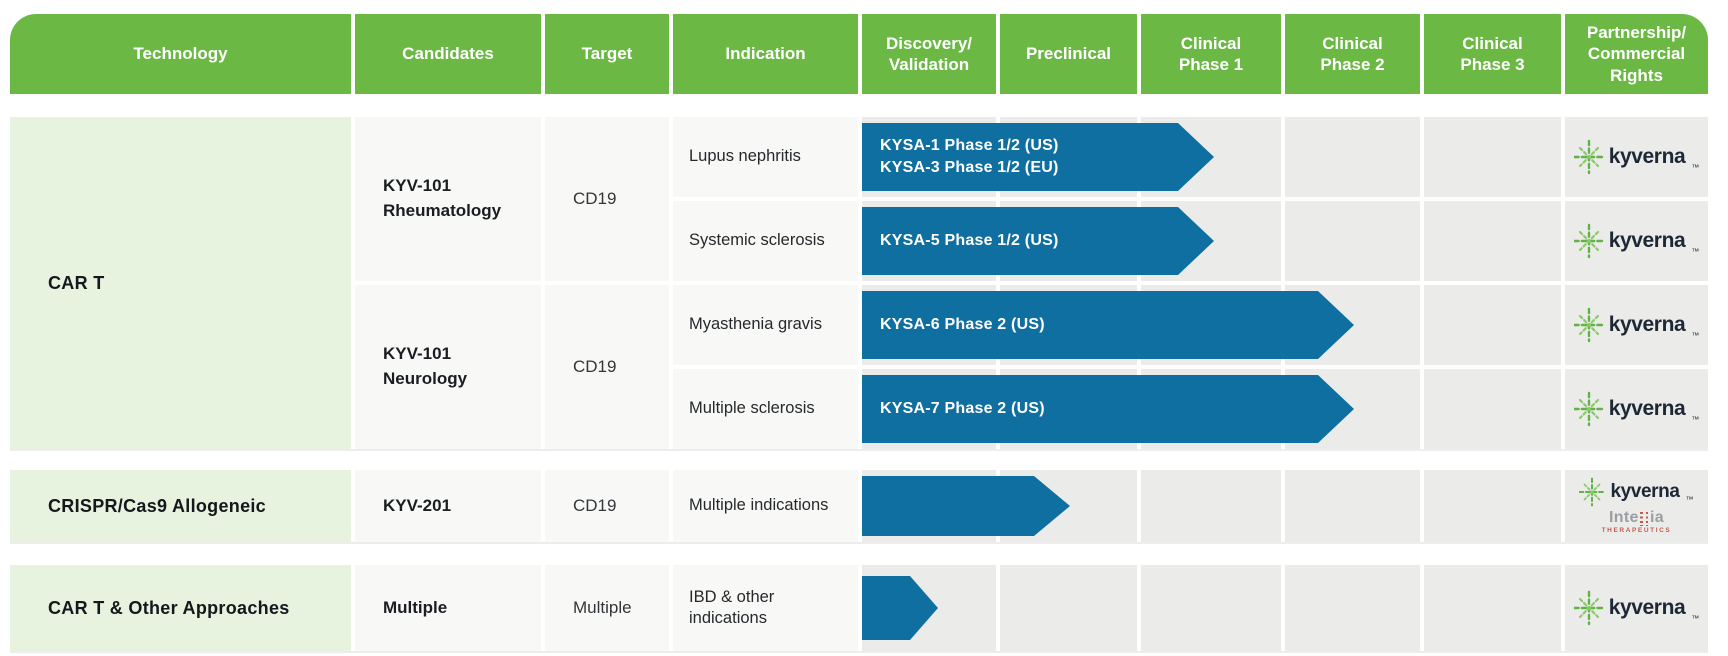  What do you see at coordinates (765, 608) in the screenshot?
I see `indication-cell: IBD & other indications` at bounding box center [765, 608].